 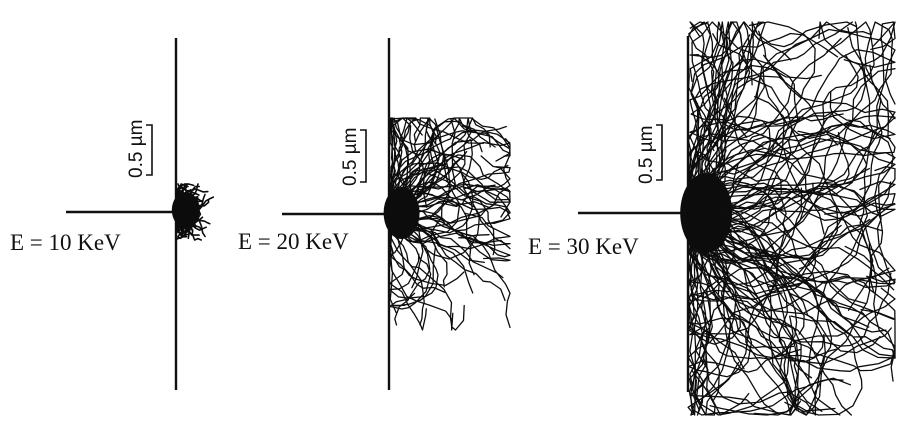 I want to click on scale-label-10kev: 0.5 µm, so click(x=136, y=149).